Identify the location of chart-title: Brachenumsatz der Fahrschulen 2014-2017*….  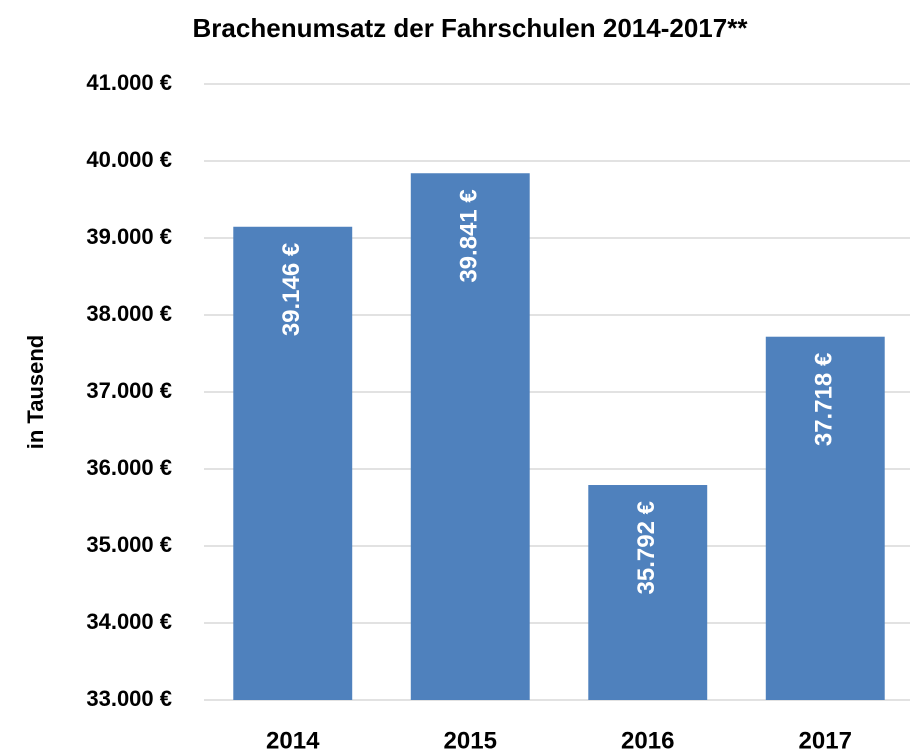
(471, 28).